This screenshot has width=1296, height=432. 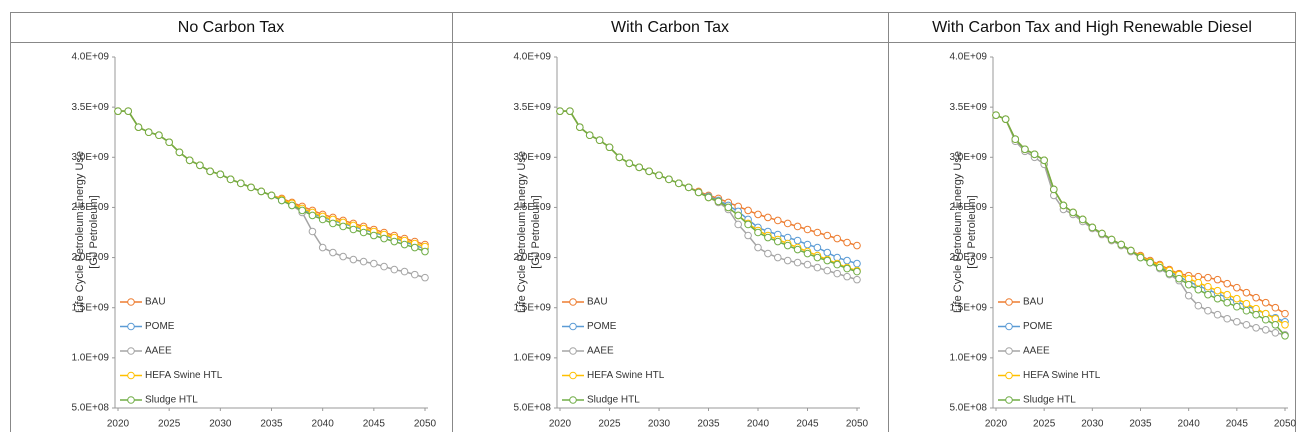 What do you see at coordinates (670, 27) in the screenshot?
I see `panel-title: With Carbon Tax` at bounding box center [670, 27].